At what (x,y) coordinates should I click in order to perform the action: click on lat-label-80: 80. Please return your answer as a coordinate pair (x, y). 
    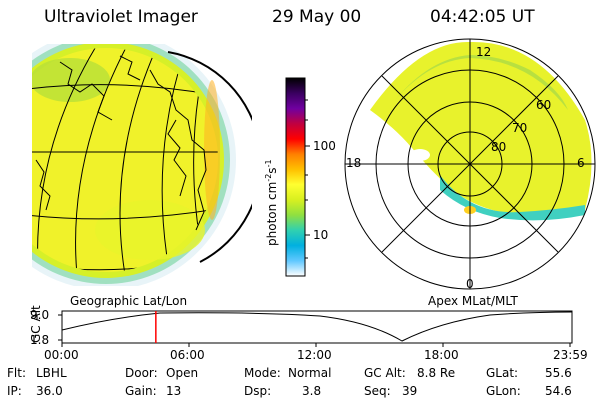
    Looking at the image, I should click on (499, 147).